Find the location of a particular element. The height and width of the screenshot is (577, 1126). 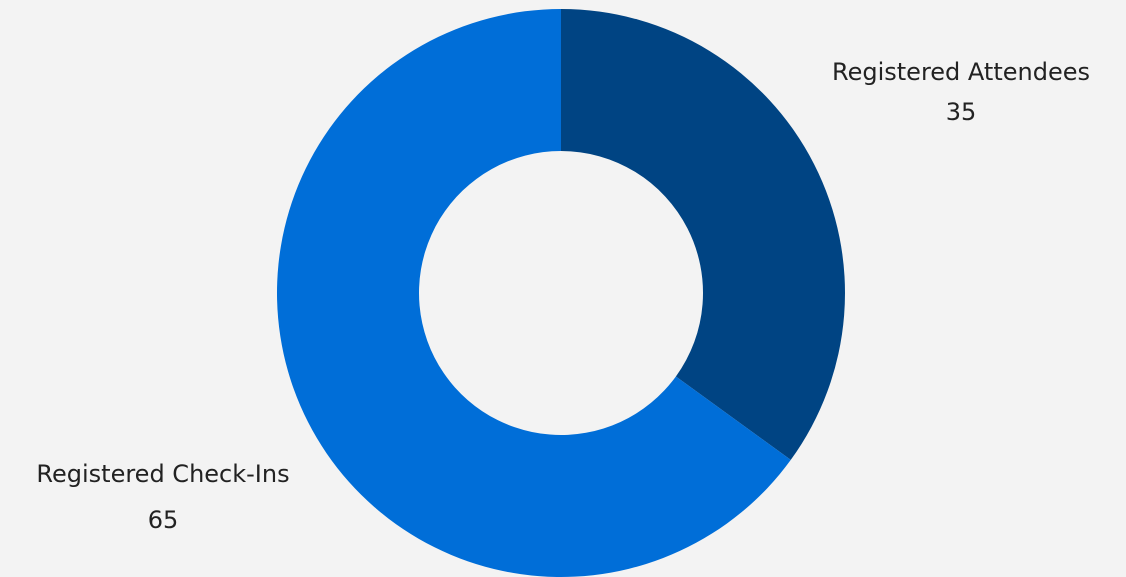

slice-value: 65 is located at coordinates (163, 520).